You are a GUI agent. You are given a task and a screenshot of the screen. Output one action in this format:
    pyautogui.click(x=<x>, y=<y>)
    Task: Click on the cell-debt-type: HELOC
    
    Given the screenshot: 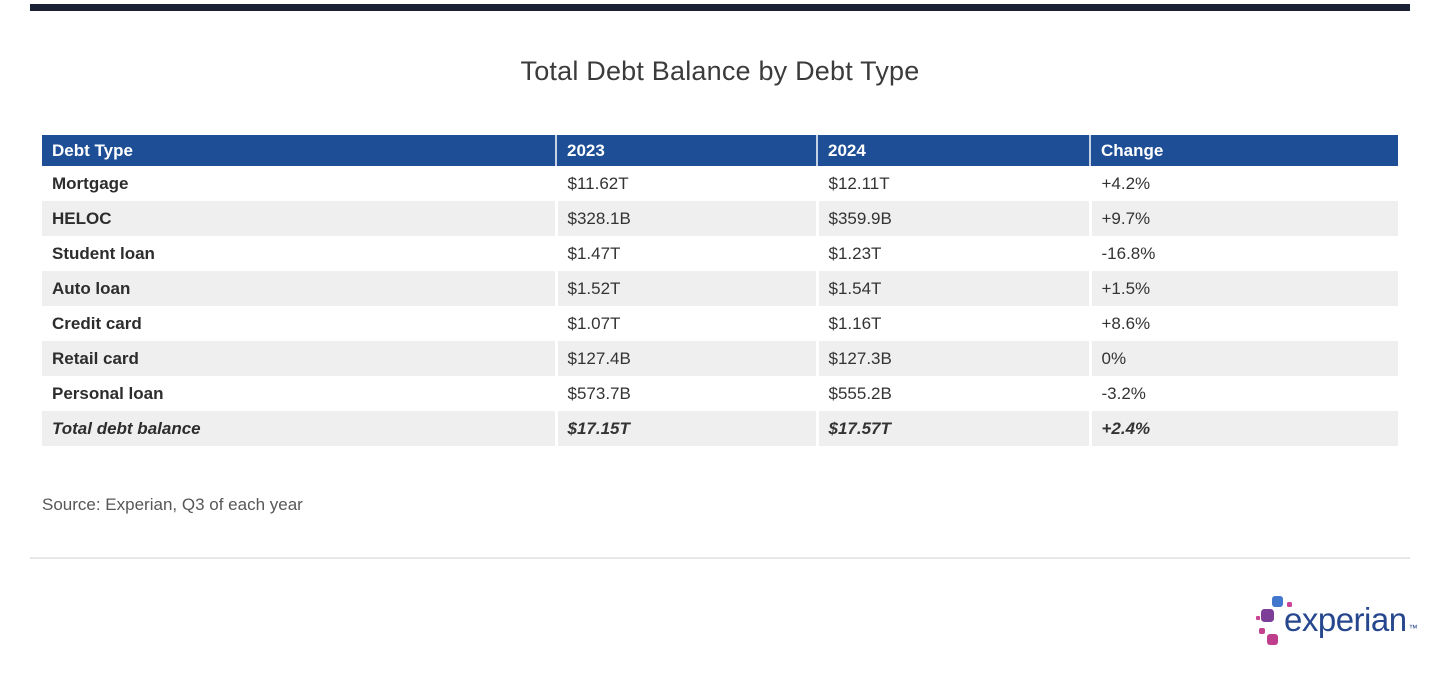 What is the action you would take?
    pyautogui.click(x=299, y=218)
    